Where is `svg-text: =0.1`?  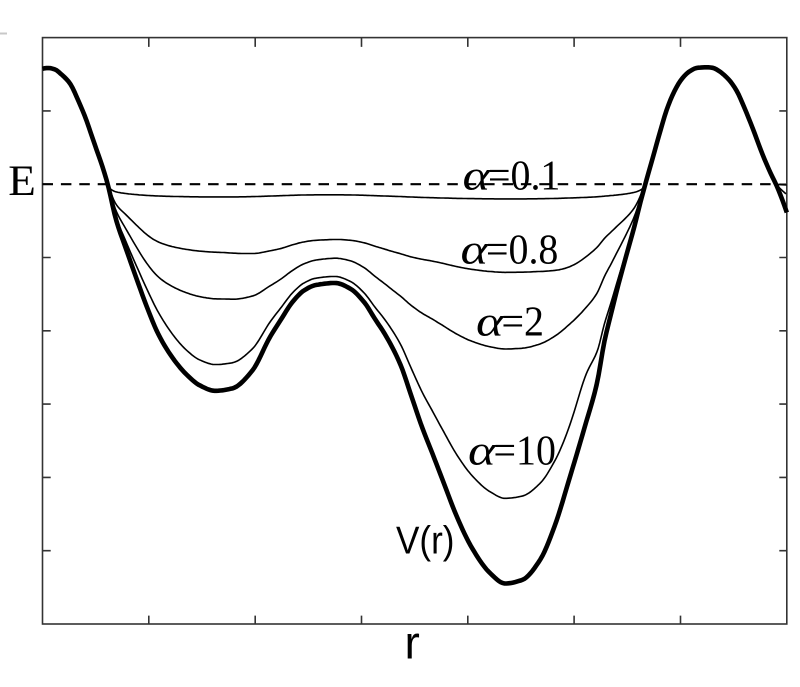
svg-text: =0.1 is located at coordinates (524, 175).